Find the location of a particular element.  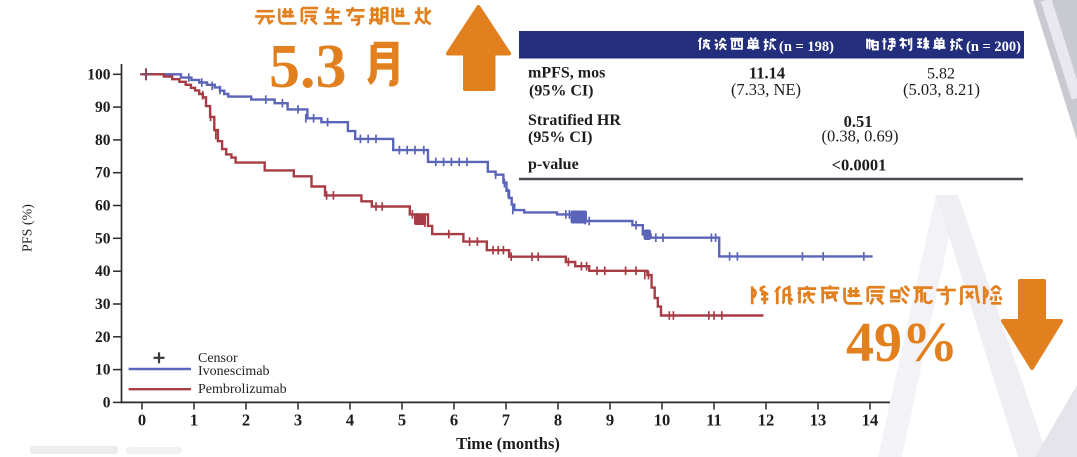

svg-text: 1 is located at coordinates (194, 420).